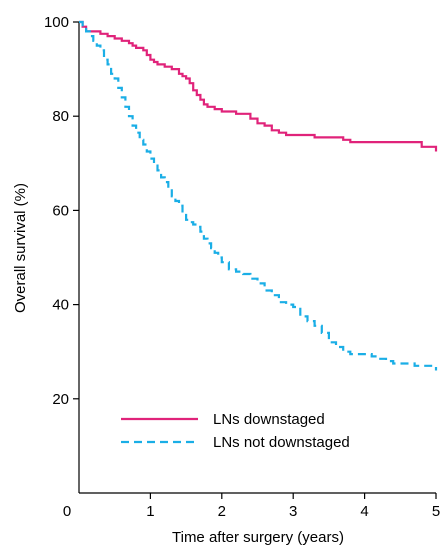  I want to click on x-tick-label: 0, so click(67, 511).